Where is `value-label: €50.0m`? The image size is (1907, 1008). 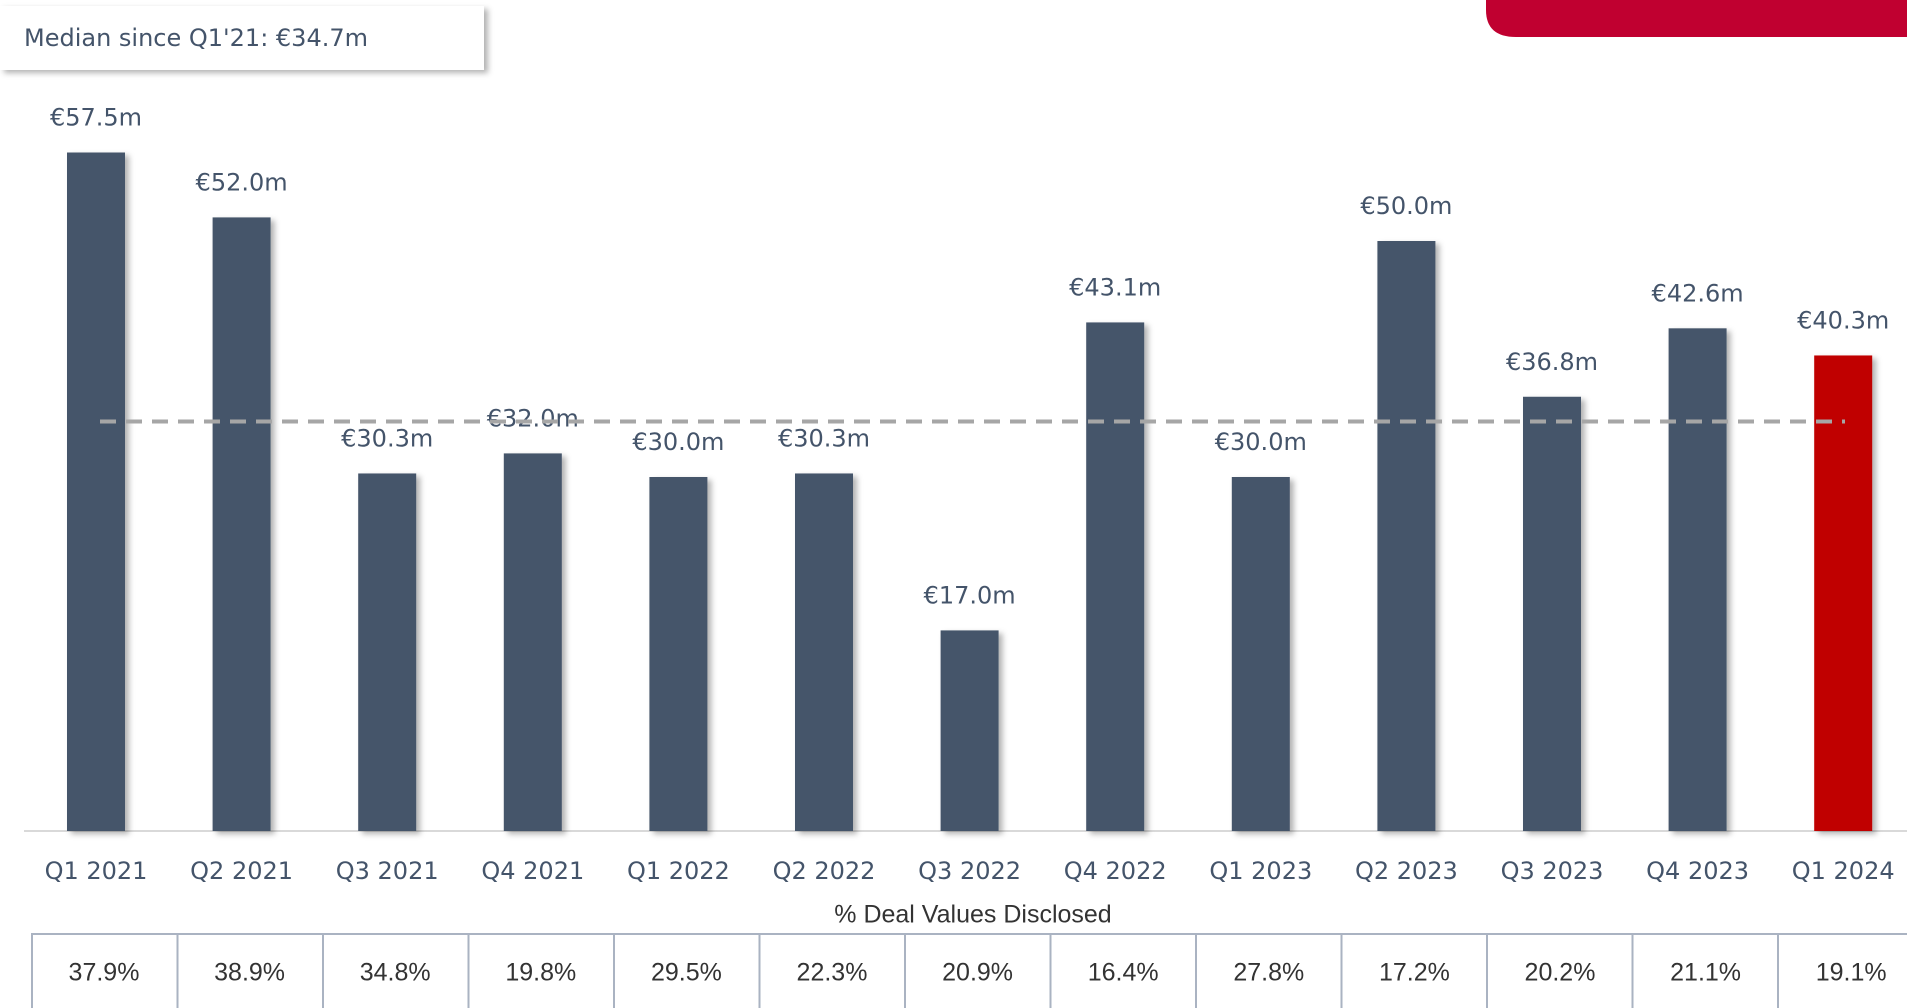 value-label: €50.0m is located at coordinates (1406, 206).